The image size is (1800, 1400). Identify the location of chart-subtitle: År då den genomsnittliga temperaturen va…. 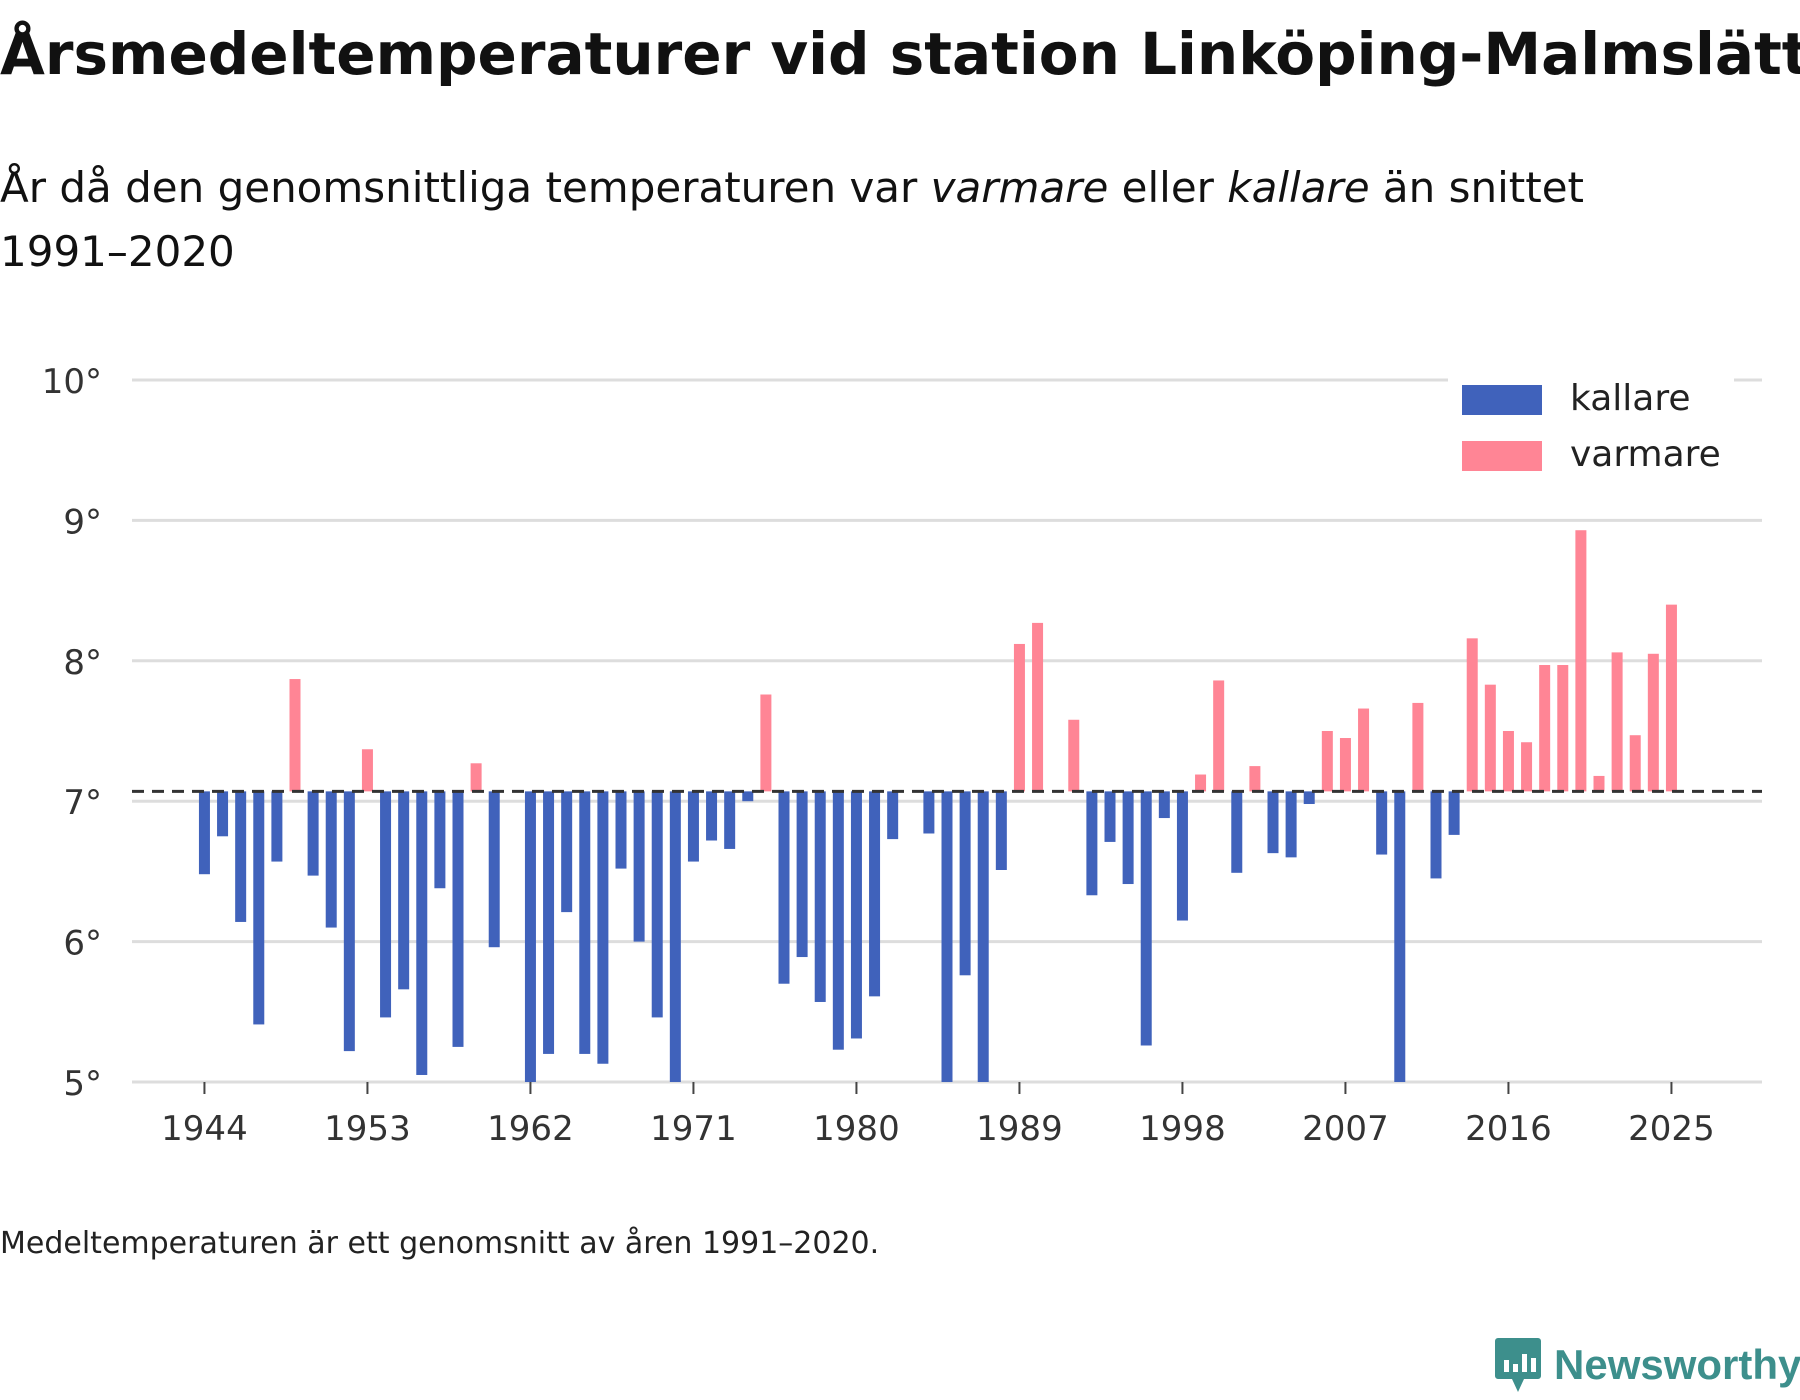
(830, 220).